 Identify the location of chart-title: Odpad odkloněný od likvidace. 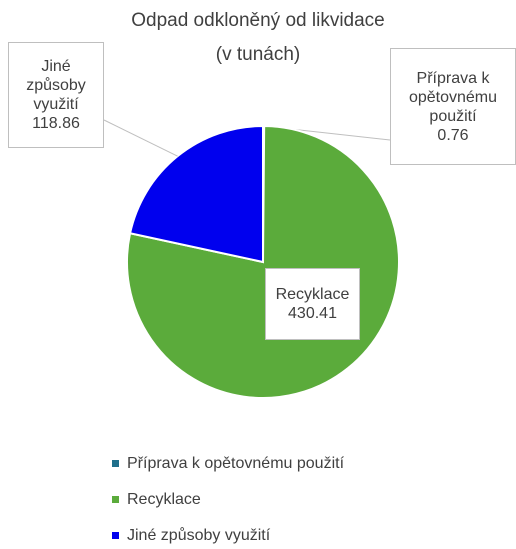
(258, 20).